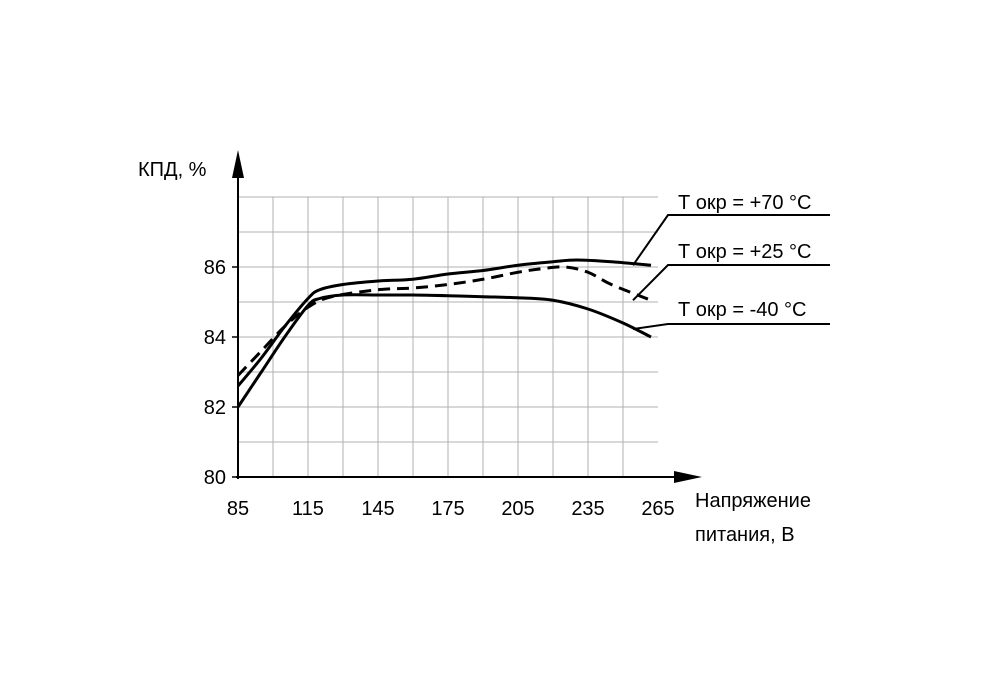  What do you see at coordinates (742, 310) in the screenshot?
I see `legend-label-minus-40: Т окр = -40 °С` at bounding box center [742, 310].